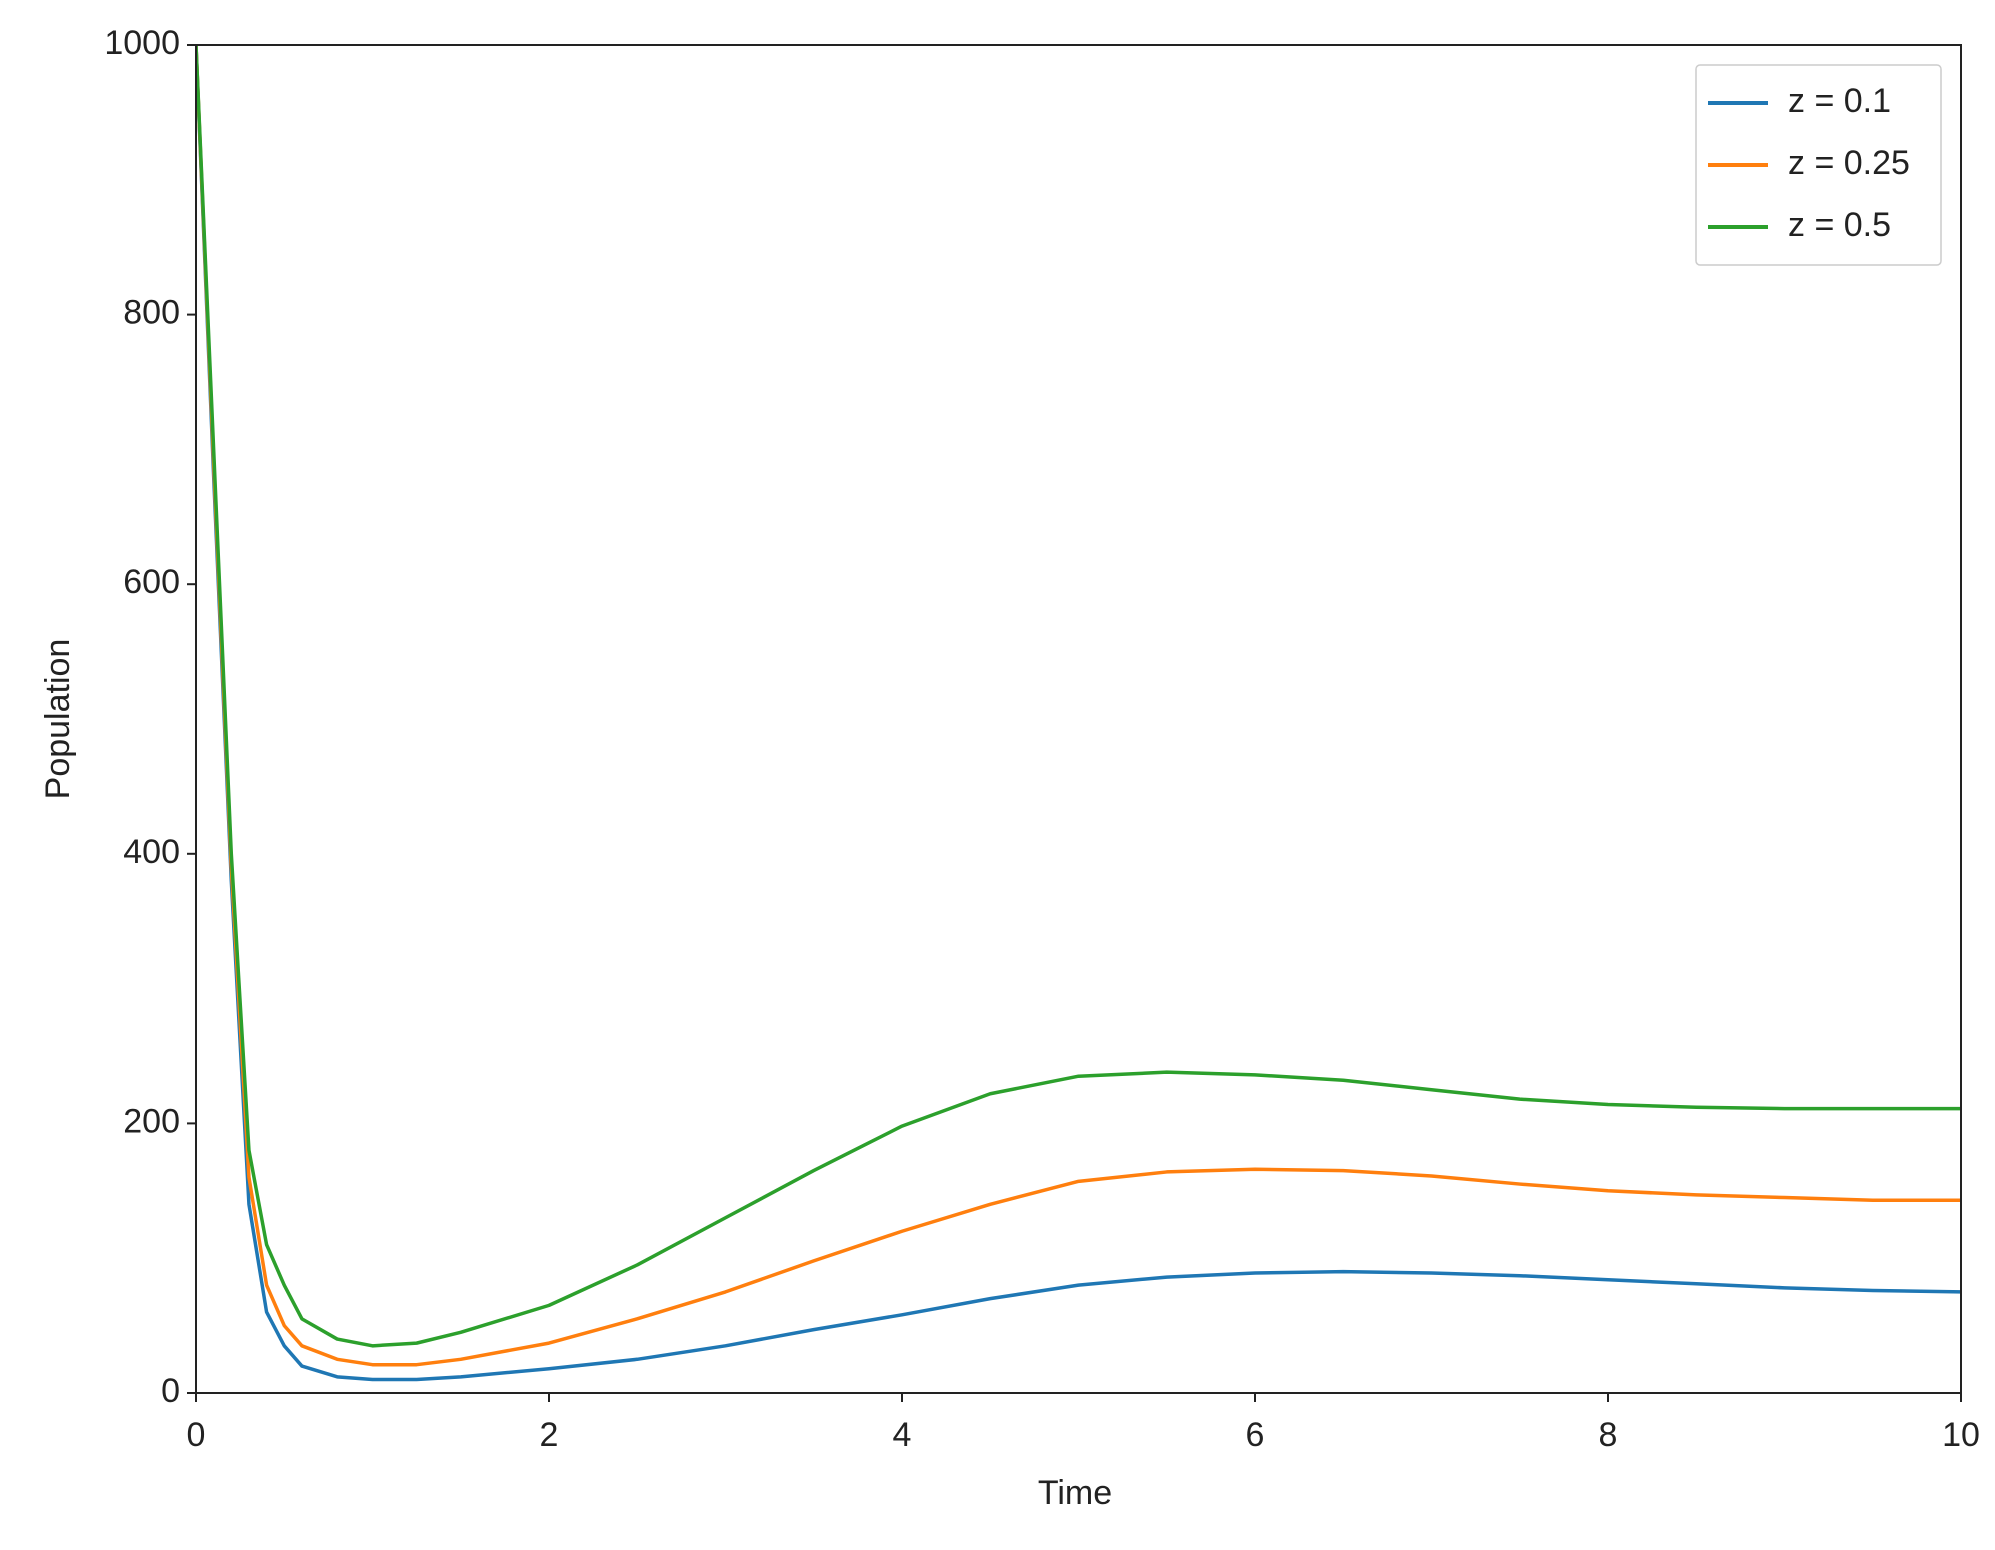  Describe the element at coordinates (196, 1435) in the screenshot. I see `x-tick-label: 0` at that location.